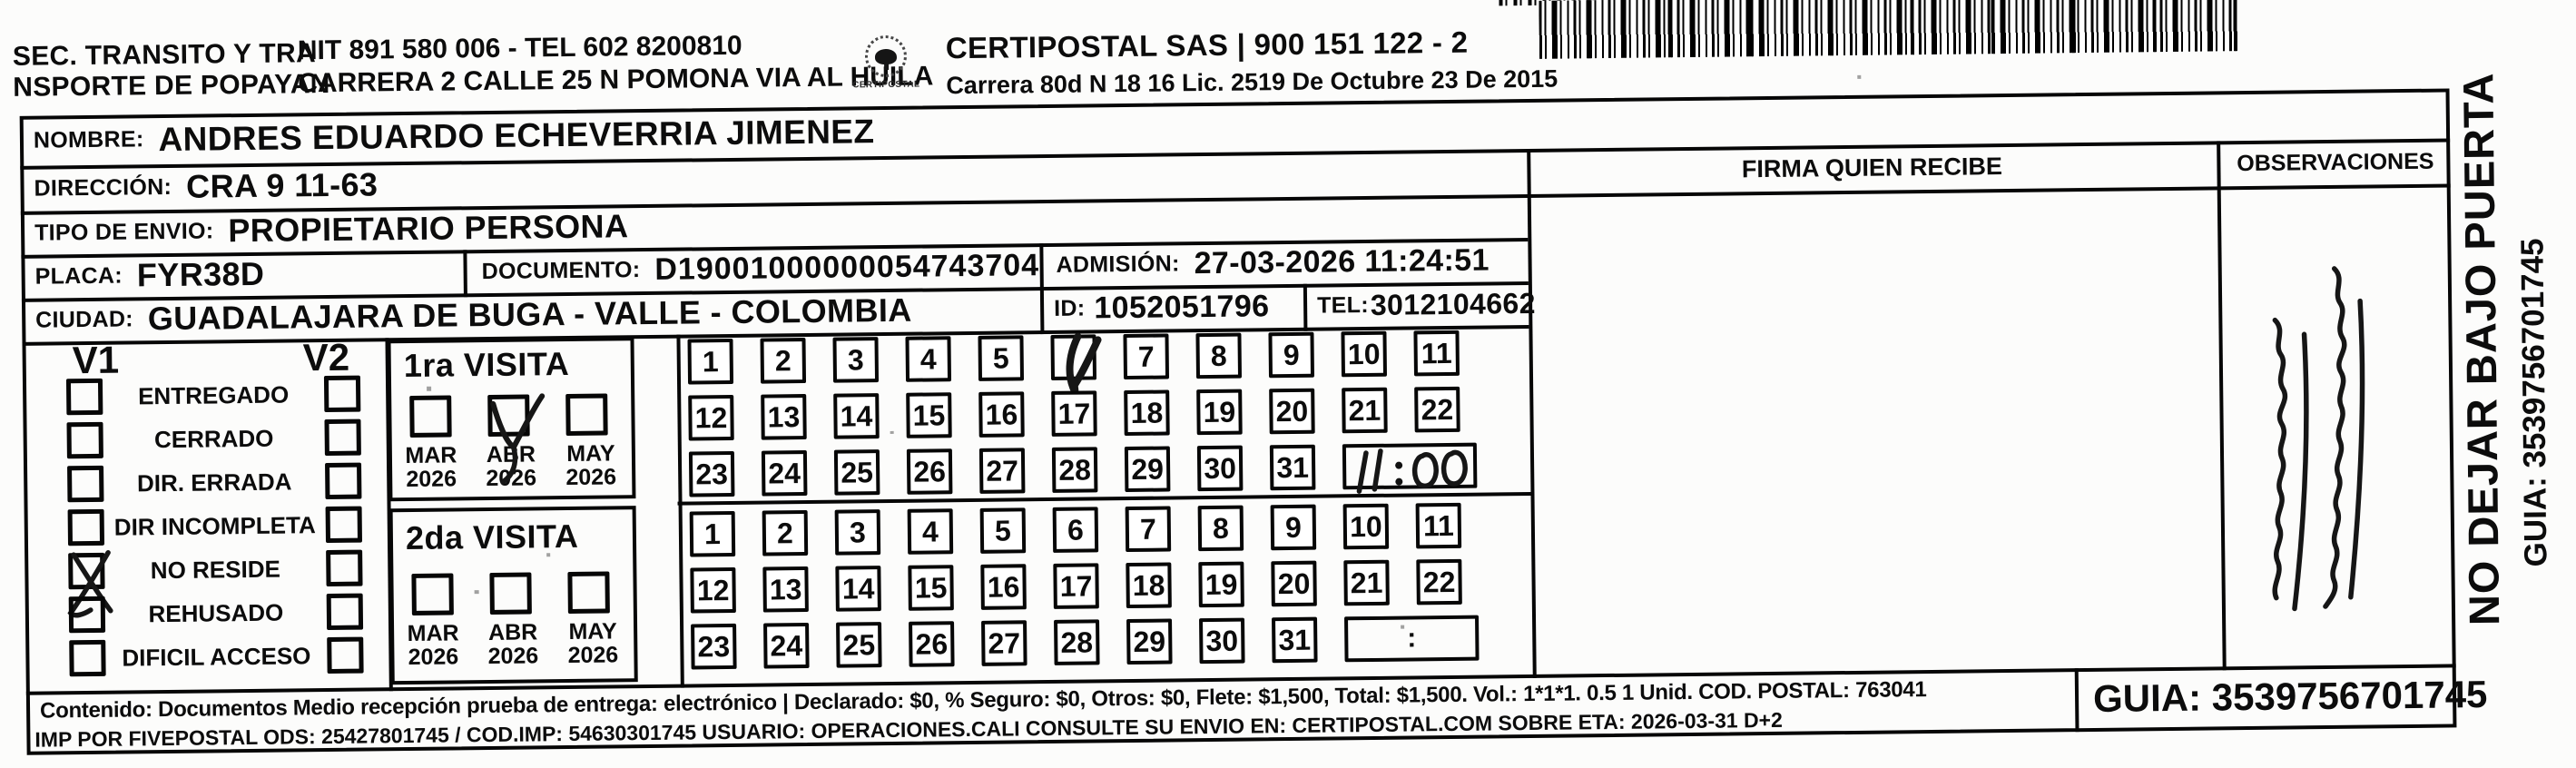  Describe the element at coordinates (886, 62) in the screenshot. I see `certipostal-logo: CERTIPOSTAL` at that location.